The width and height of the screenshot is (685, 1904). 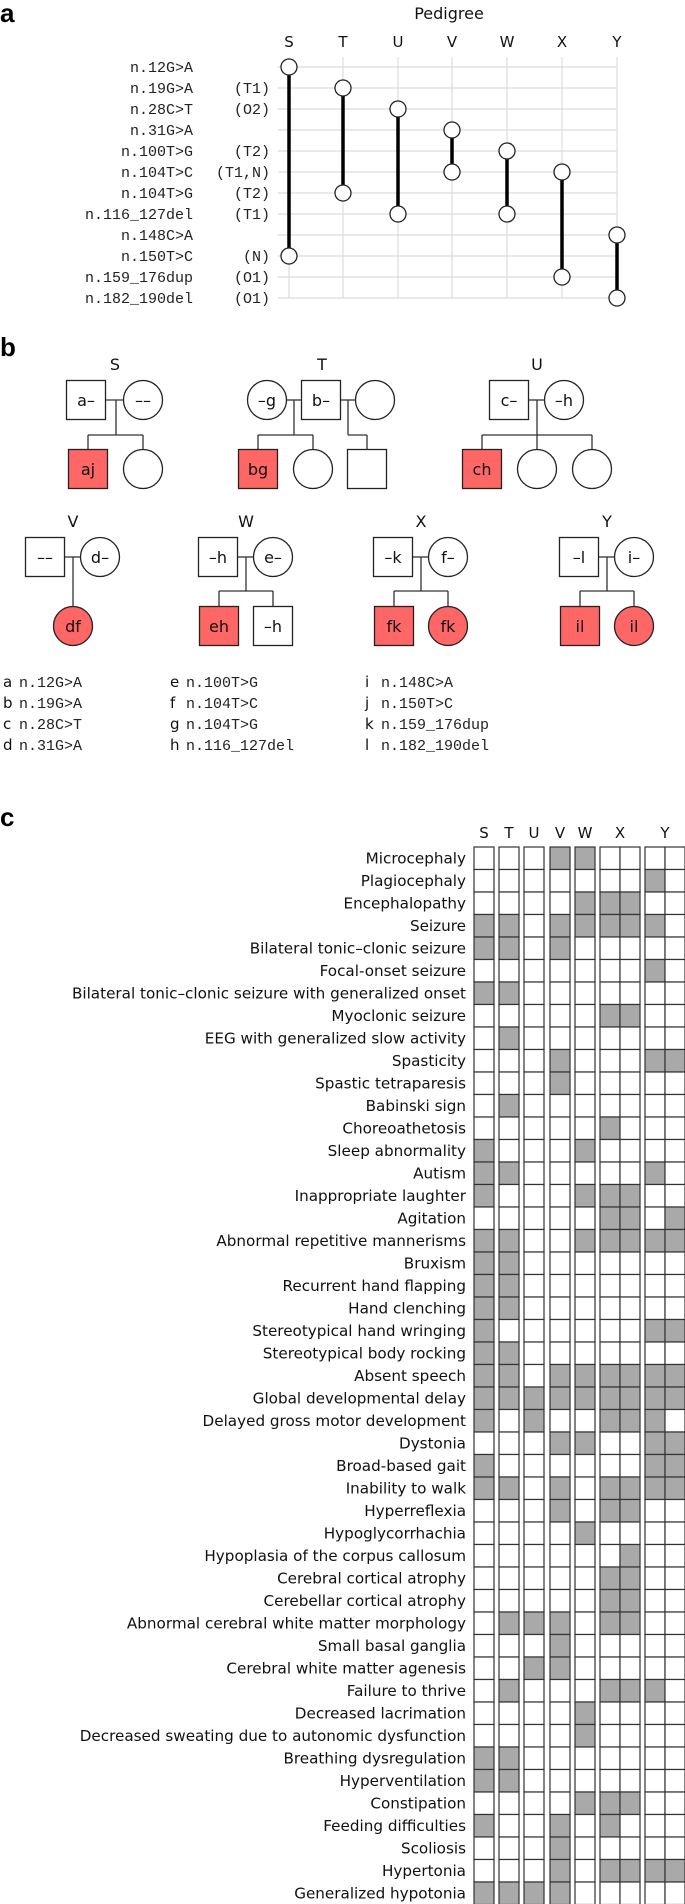 What do you see at coordinates (501, 1645) in the screenshot?
I see `phenotype-row: Small basal ganglia` at bounding box center [501, 1645].